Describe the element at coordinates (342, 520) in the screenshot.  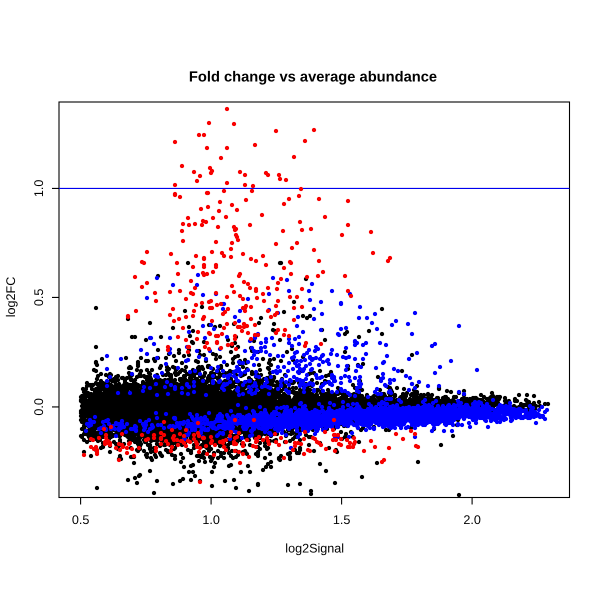
I see `svg-text: 1.5` at that location.